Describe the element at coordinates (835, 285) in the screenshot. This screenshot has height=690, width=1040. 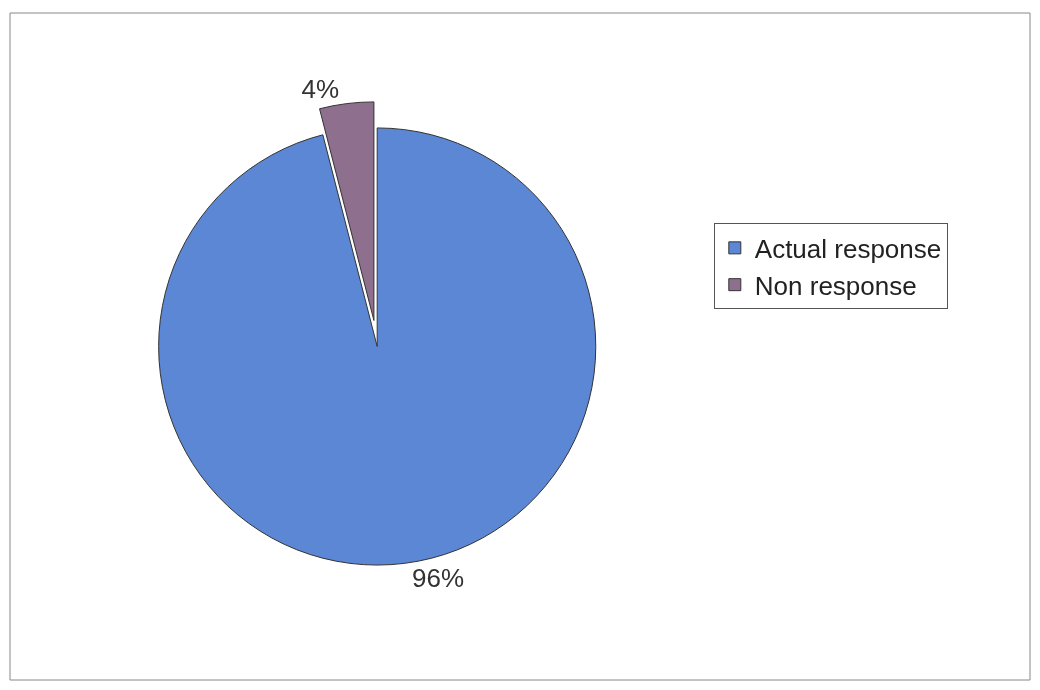
I see `legend-label: Non response` at that location.